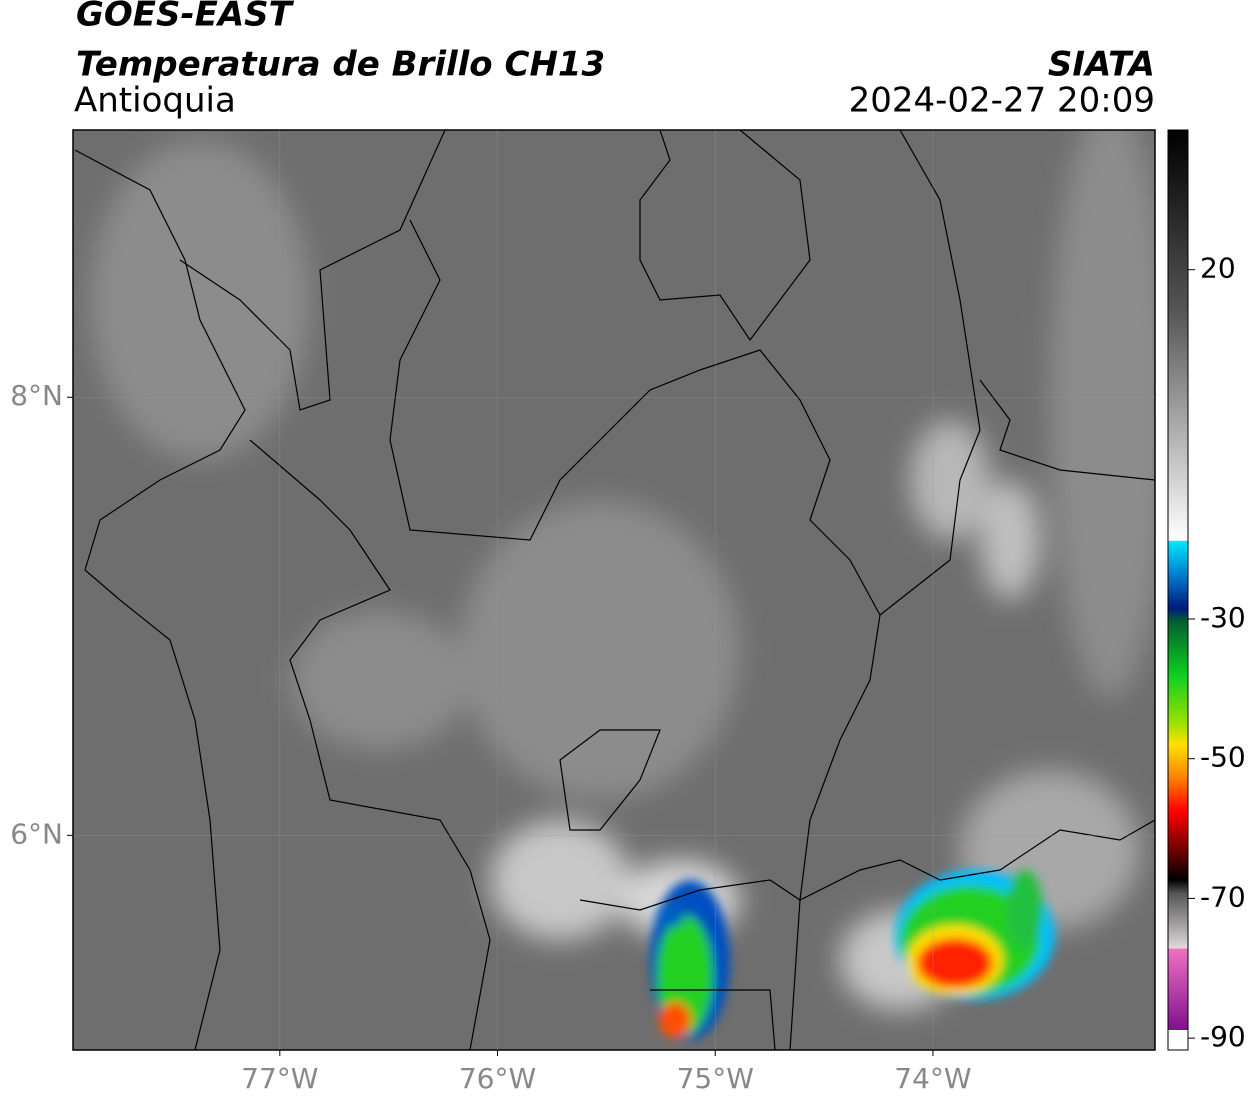 Image resolution: width=1252 pixels, height=1099 pixels. I want to click on colorbar-tick-label: -50, so click(1223, 757).